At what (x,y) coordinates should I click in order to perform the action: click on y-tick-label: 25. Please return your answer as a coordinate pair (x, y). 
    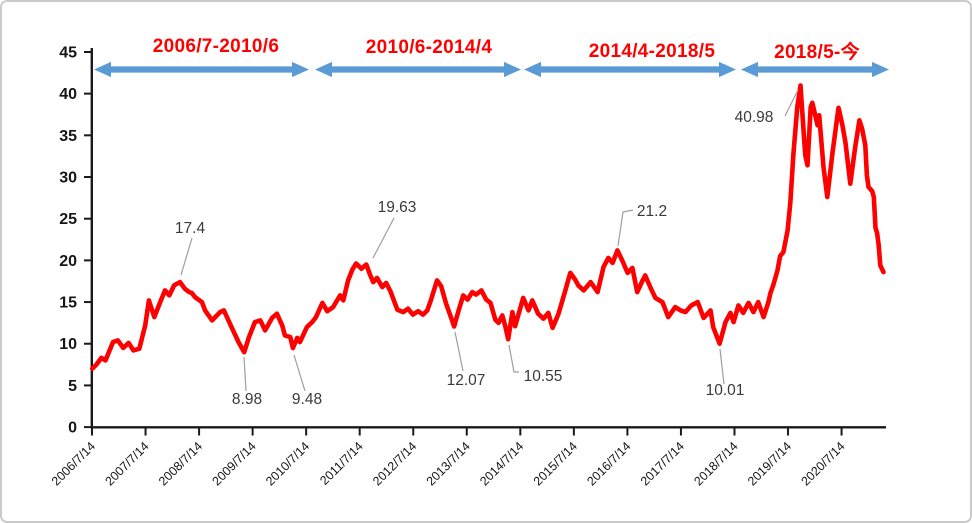
    Looking at the image, I should click on (68, 219).